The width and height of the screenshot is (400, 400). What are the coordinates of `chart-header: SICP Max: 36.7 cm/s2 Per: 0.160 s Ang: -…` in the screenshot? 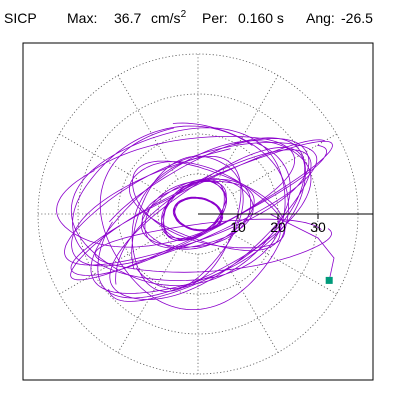 It's located at (200, 21).